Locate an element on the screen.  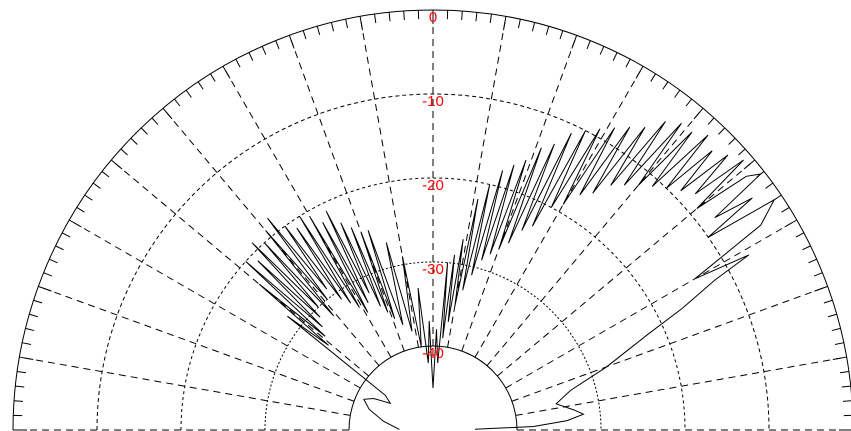
radial-tick-label: -30 is located at coordinates (433, 269).